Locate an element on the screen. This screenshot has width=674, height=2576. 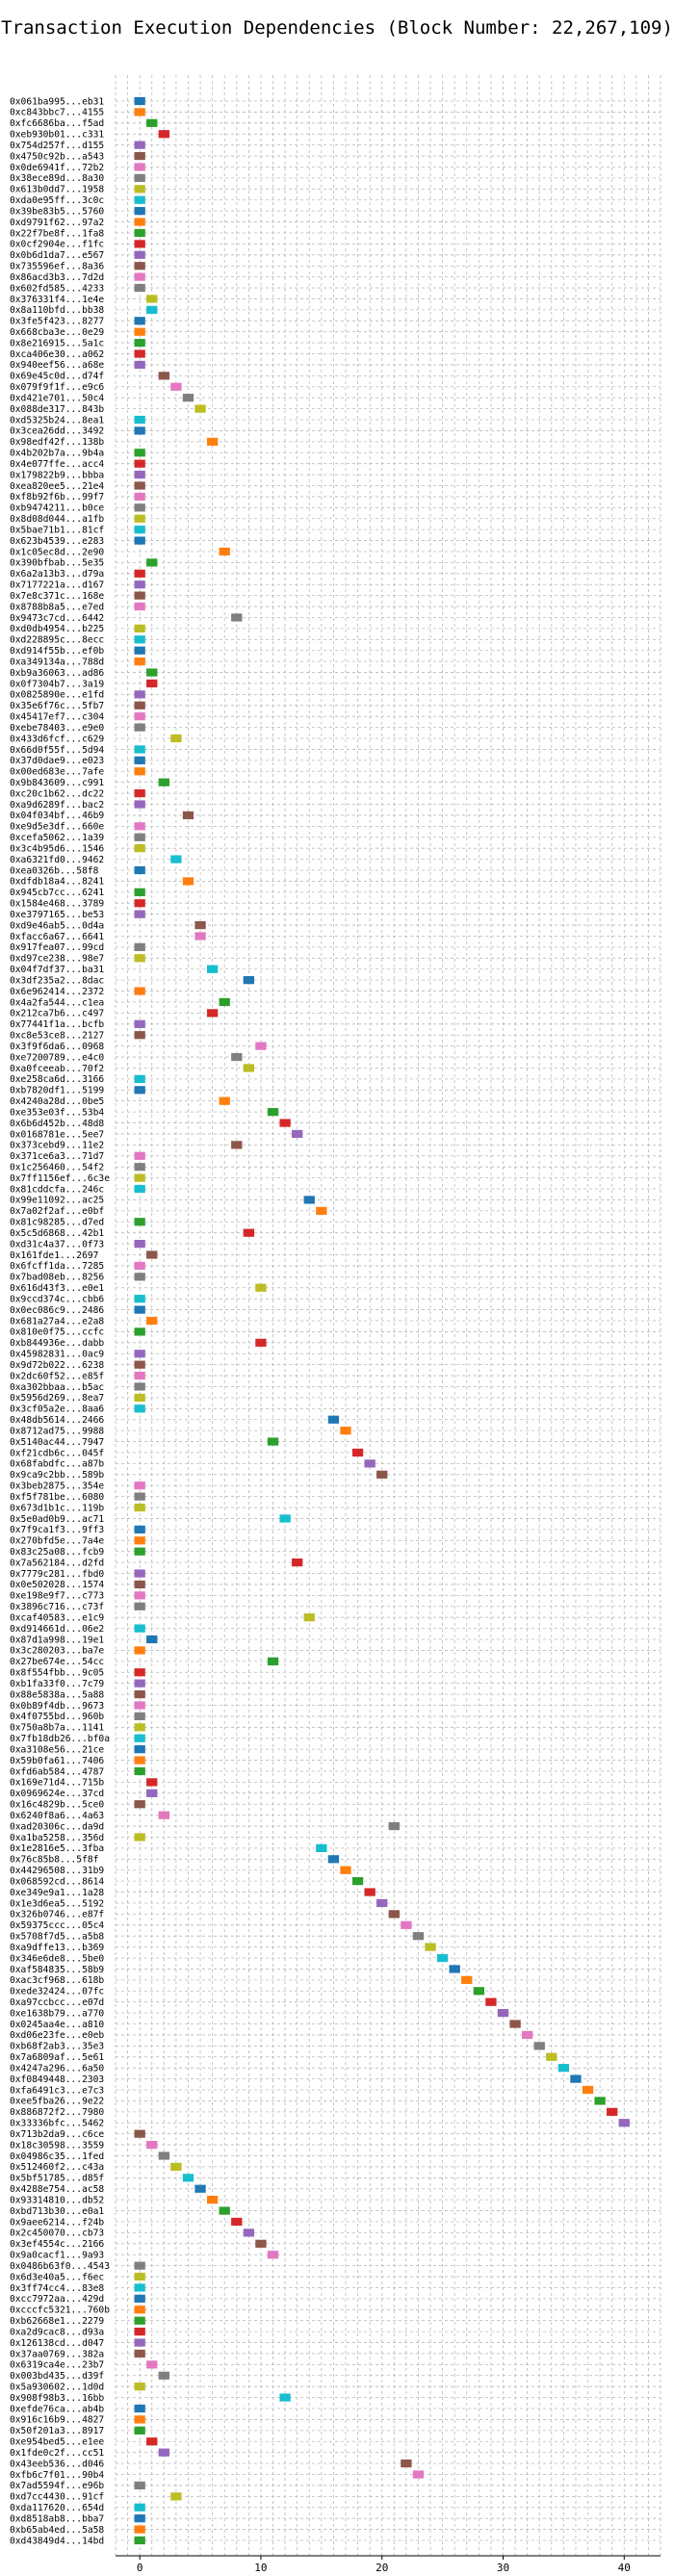
transaction-label: 0x681a27a4...e2a8 is located at coordinates (57, 1321).